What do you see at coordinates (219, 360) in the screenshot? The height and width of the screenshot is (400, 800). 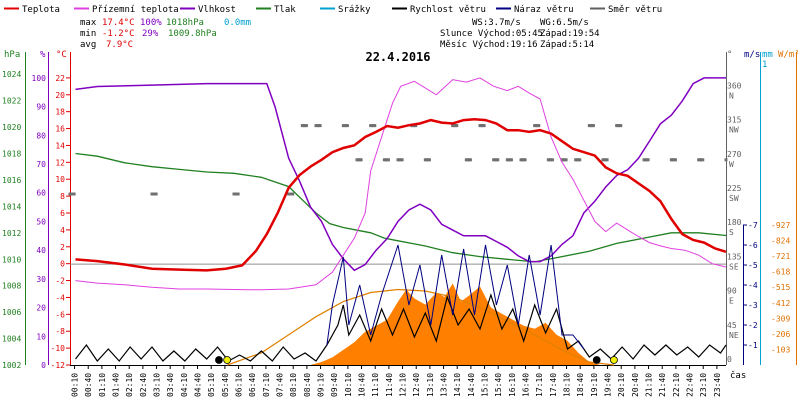 I see `sun-moon-marker` at bounding box center [219, 360].